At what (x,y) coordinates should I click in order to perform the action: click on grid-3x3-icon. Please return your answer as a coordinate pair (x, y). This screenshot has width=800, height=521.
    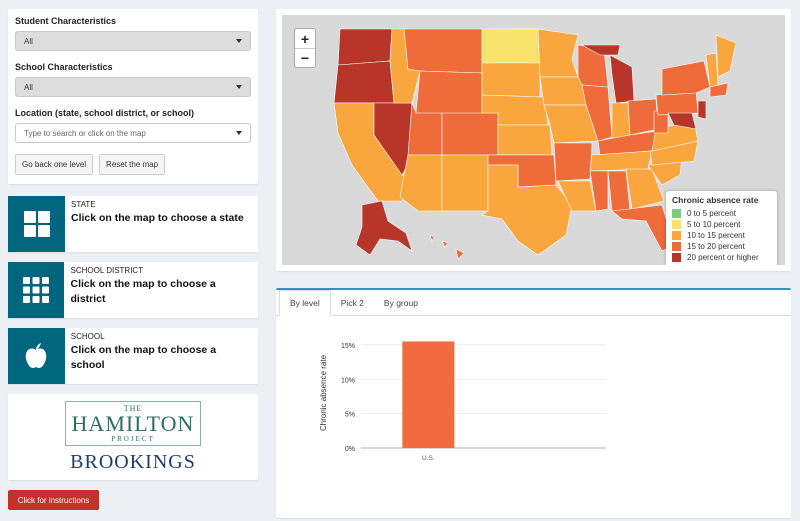
    Looking at the image, I should click on (36, 290).